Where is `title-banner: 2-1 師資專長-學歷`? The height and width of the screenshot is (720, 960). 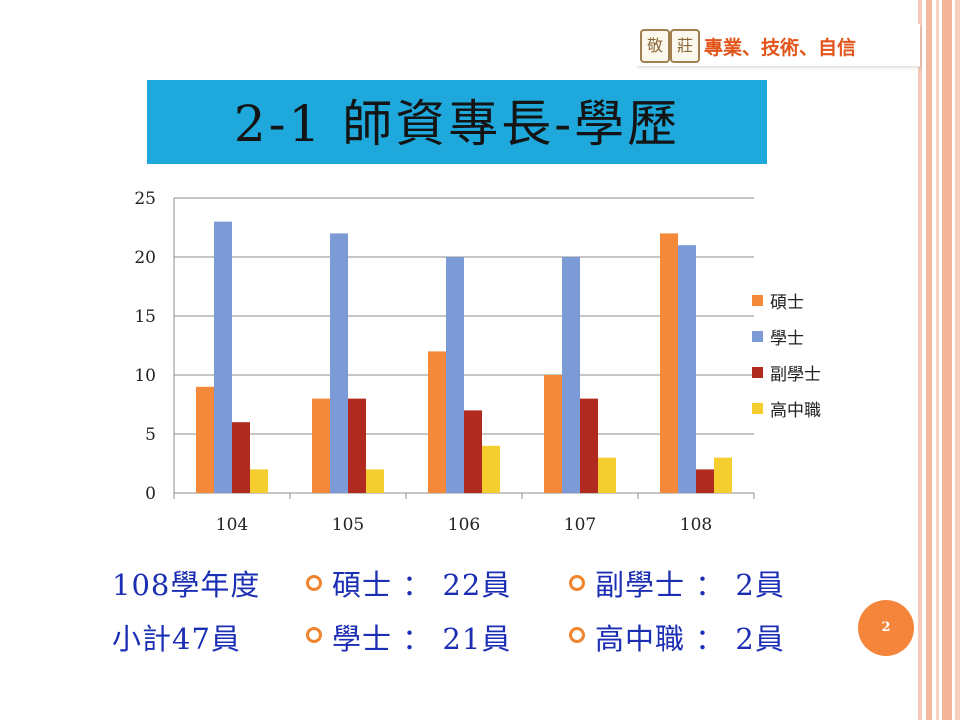
title-banner: 2-1 師資專長-學歷 is located at coordinates (457, 122).